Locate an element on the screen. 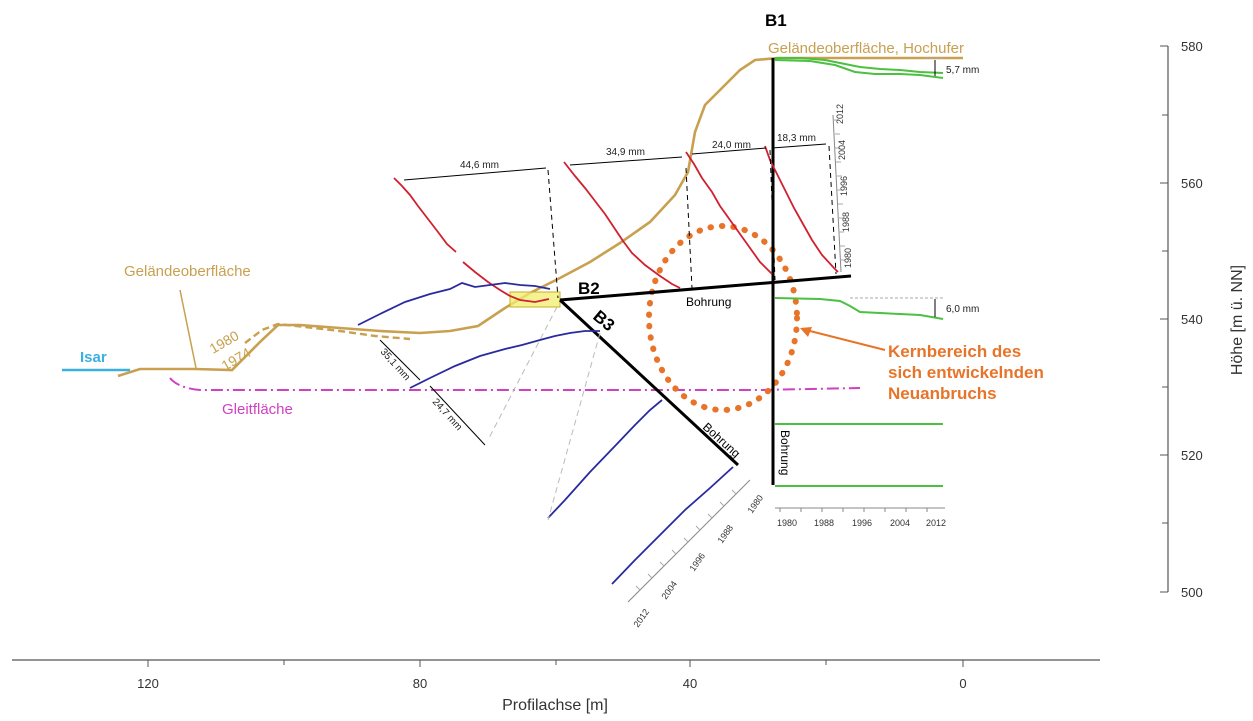 The height and width of the screenshot is (721, 1253). core-zone-outline is located at coordinates (723, 318).